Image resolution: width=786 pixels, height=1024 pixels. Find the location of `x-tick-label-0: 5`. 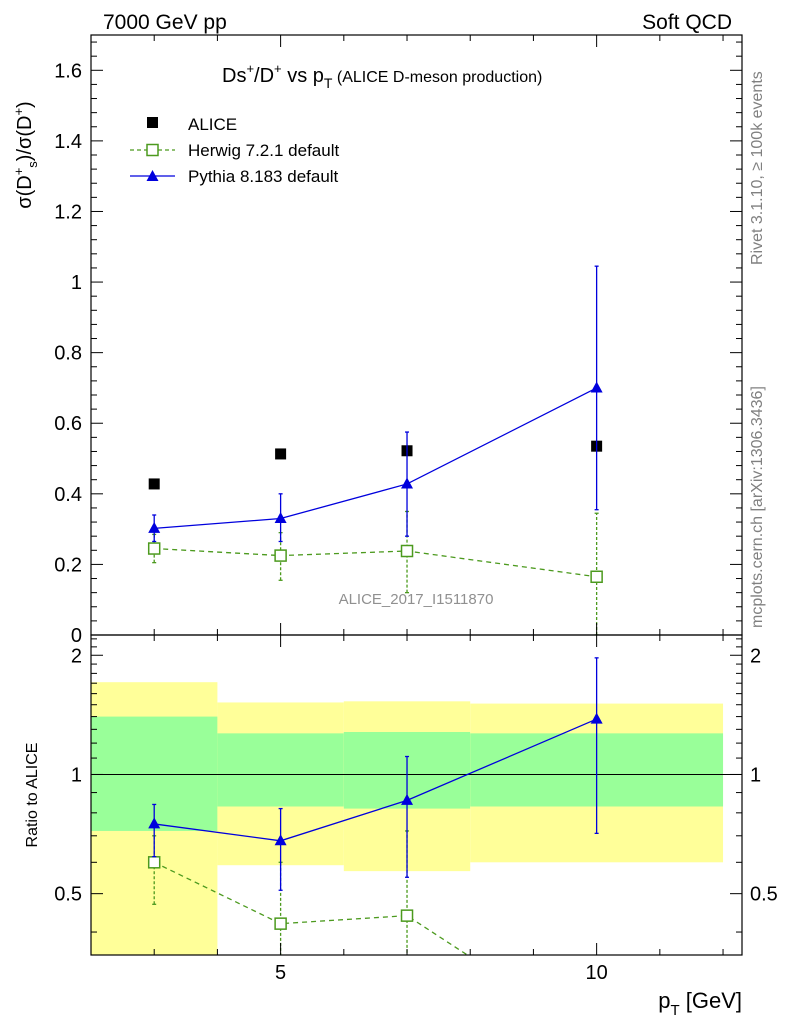

x-tick-label-0: 5 is located at coordinates (280, 973).